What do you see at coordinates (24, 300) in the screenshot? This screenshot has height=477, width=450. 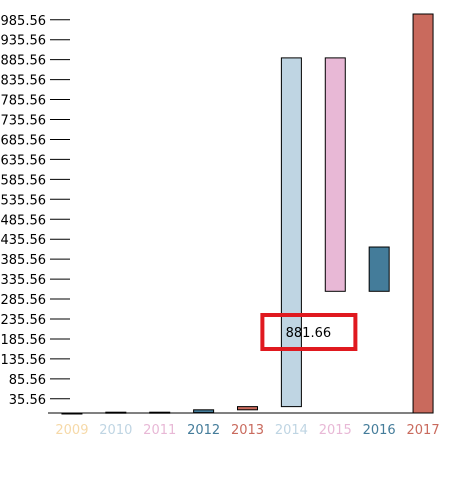 I see `y-tick-label: 285.56` at bounding box center [24, 300].